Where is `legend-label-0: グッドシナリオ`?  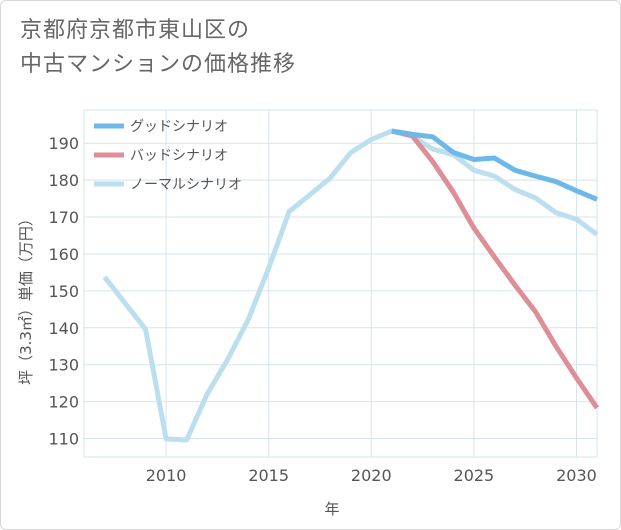
legend-label-0: グッドシナリオ is located at coordinates (179, 127).